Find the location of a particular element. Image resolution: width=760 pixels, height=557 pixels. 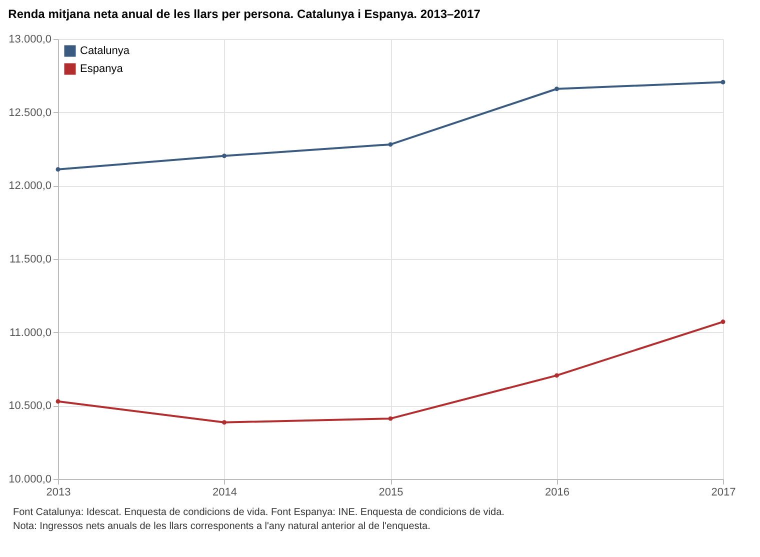

legend-label: Catalunya is located at coordinates (105, 51).